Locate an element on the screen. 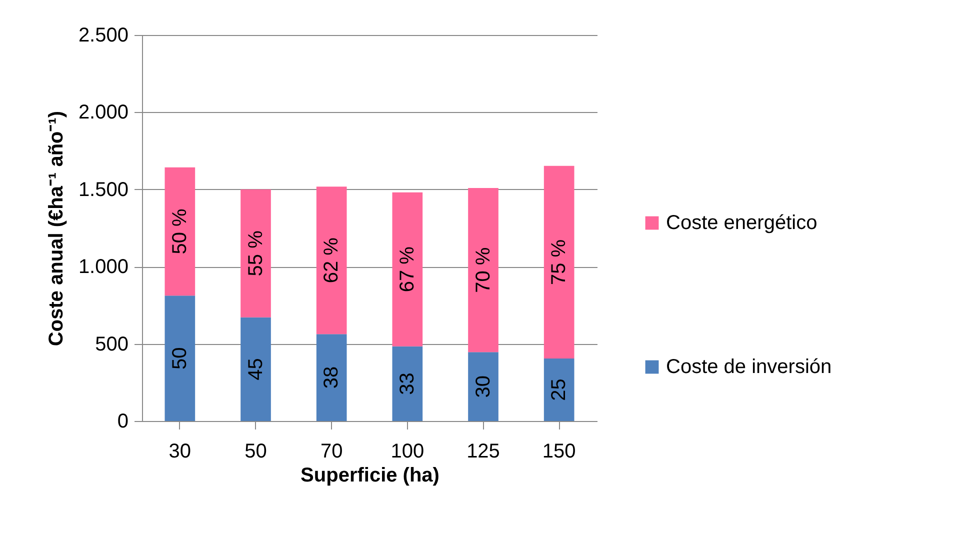  x-tick-label: 70 is located at coordinates (331, 451).